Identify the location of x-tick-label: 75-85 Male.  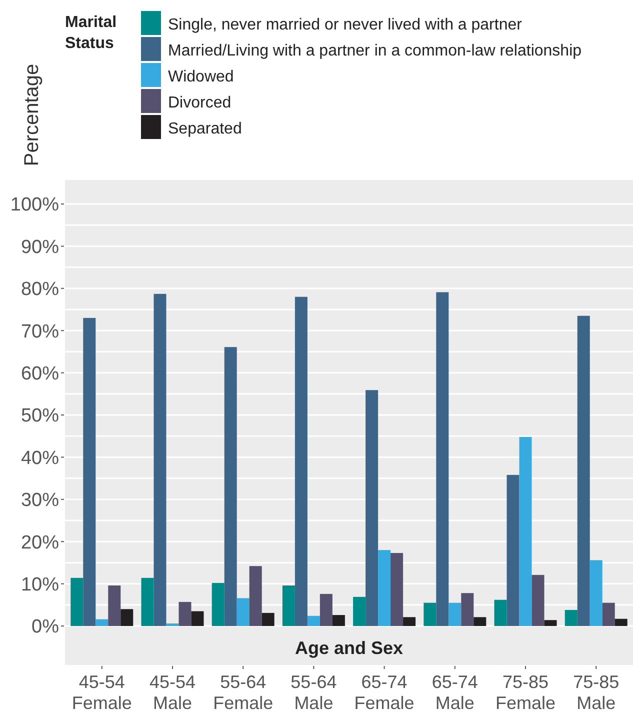
(596, 692).